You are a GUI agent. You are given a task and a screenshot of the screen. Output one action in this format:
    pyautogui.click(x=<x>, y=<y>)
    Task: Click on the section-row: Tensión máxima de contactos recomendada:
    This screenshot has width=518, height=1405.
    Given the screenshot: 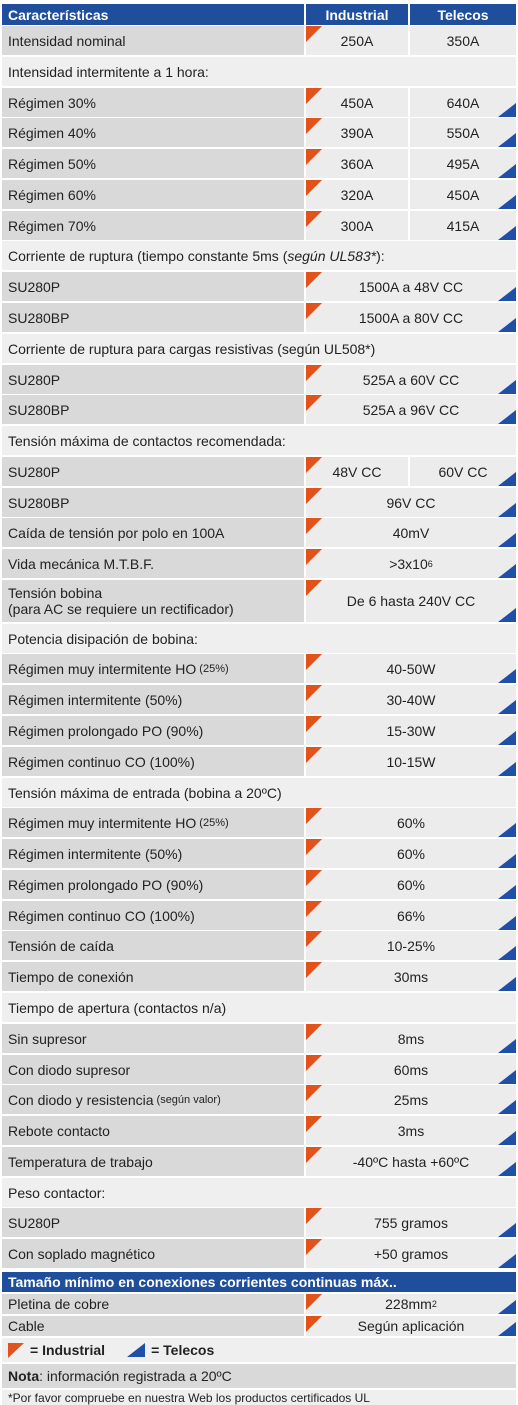 What is the action you would take?
    pyautogui.click(x=259, y=440)
    